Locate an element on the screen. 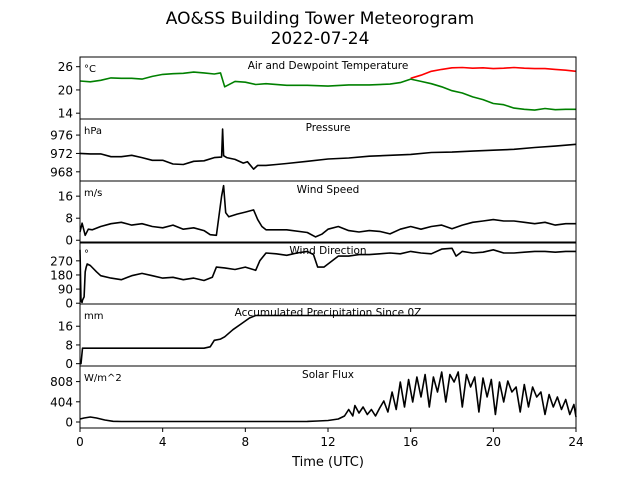 This screenshot has width=640, height=480. xtick-label-2: 8 is located at coordinates (246, 442).